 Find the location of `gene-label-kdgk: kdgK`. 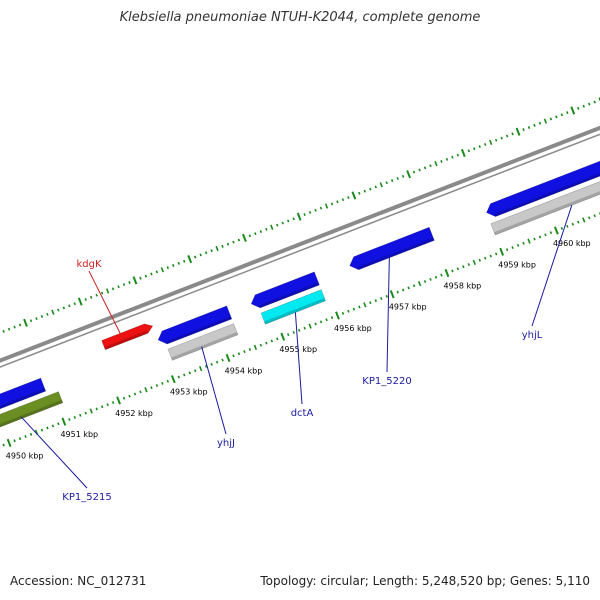

gene-label-kdgk: kdgK is located at coordinates (88, 264).